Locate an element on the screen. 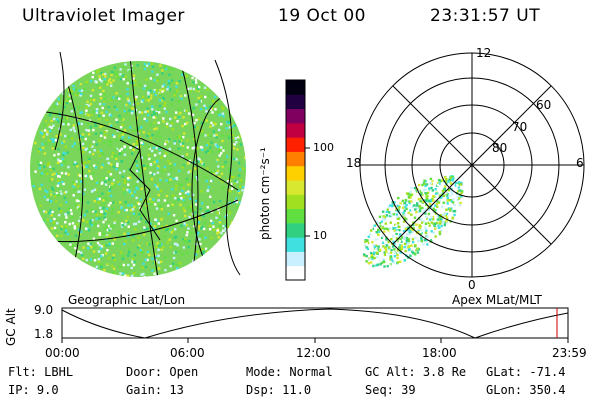  colorbar-swatch is located at coordinates (295, 144).